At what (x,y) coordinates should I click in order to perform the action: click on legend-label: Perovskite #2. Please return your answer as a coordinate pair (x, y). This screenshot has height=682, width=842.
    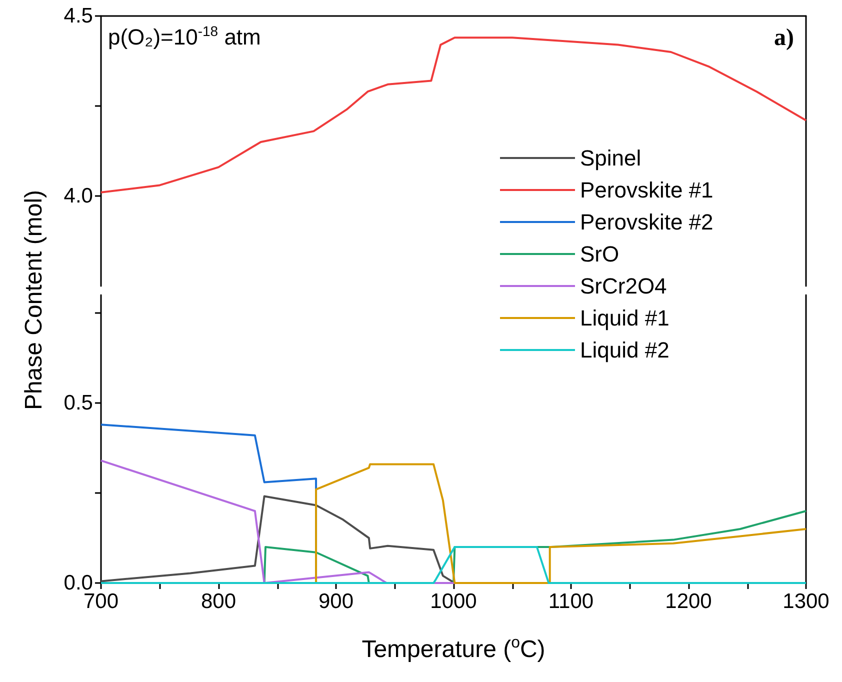
    Looking at the image, I should click on (647, 222).